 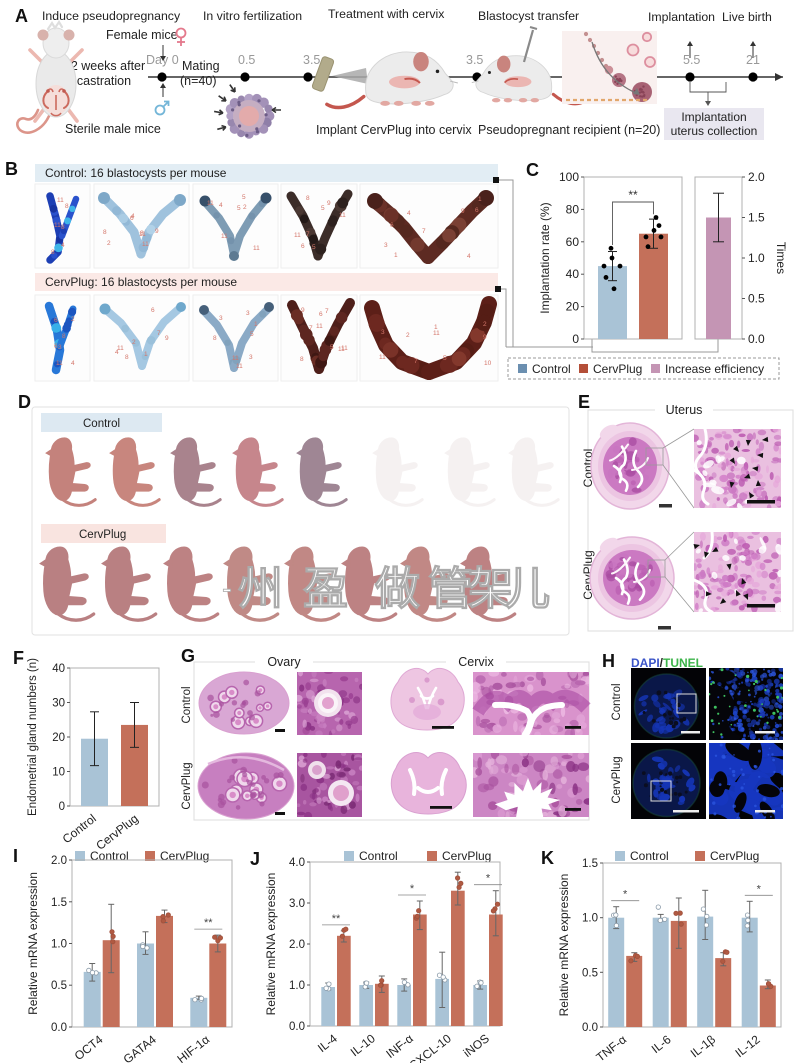 What do you see at coordinates (527, 588) in the screenshot?
I see `svg-text: 儿` at bounding box center [527, 588].